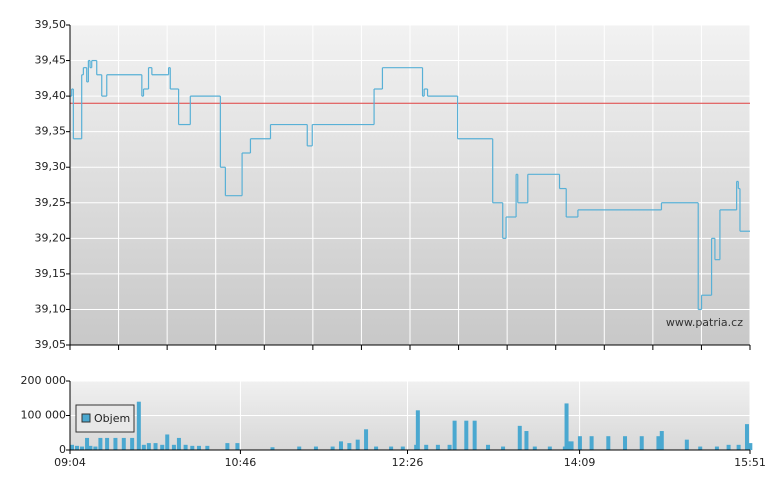 The image size is (780, 490). I want to click on y-tick-label: 200 000, so click(44, 380).